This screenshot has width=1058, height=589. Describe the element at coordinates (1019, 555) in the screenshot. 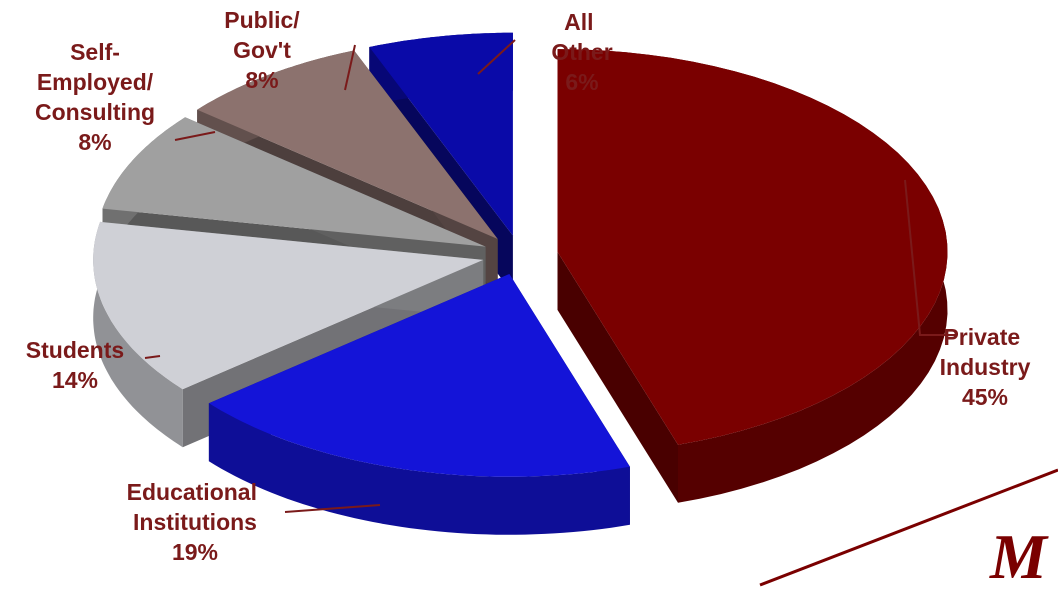

I see `logo: M` at that location.